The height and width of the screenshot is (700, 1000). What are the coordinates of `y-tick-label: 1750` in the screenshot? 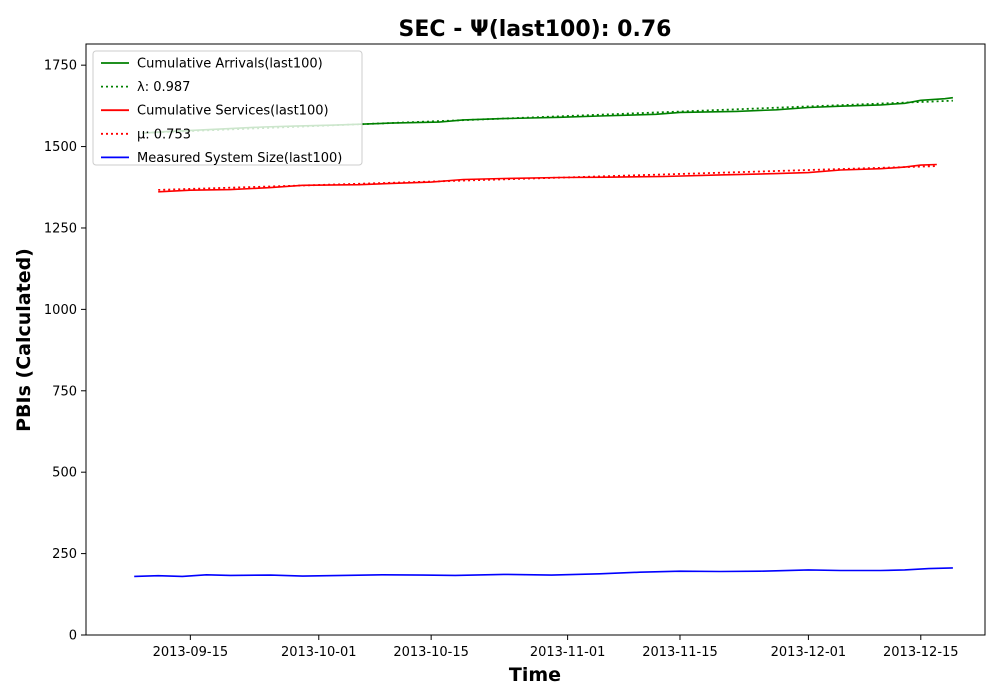 It's located at (60, 66).